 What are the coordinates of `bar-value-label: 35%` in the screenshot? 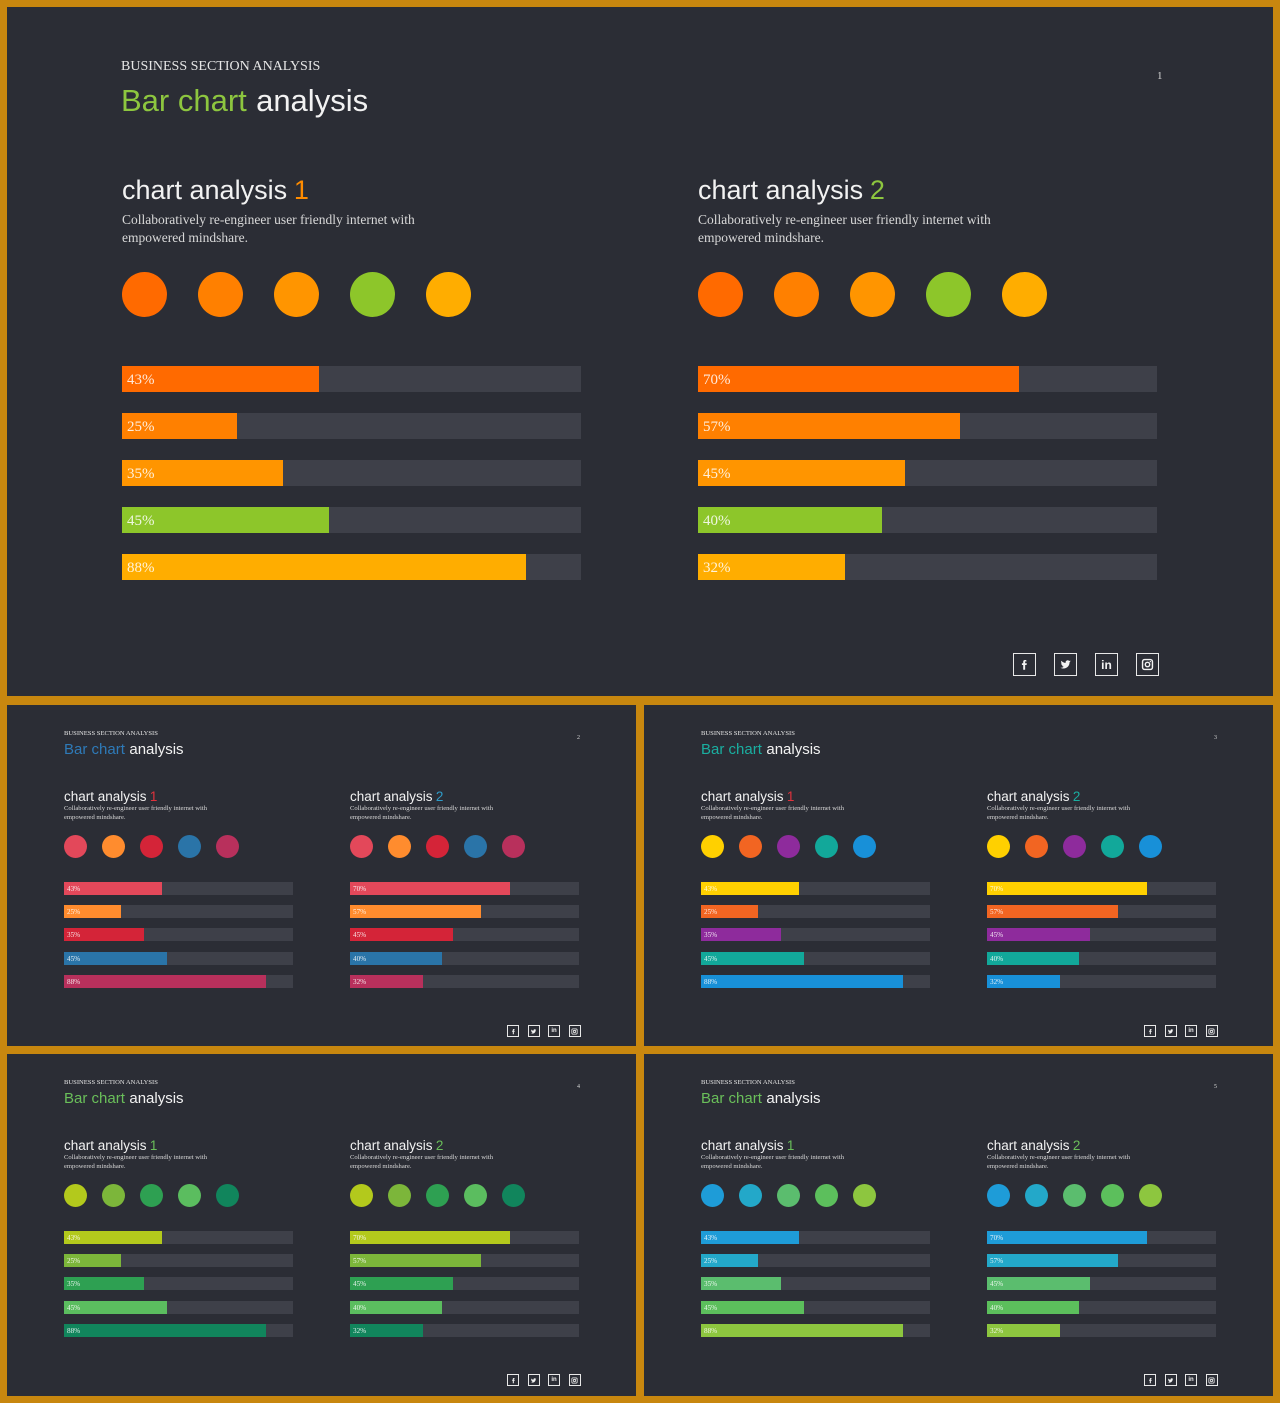 It's located at (73, 935).